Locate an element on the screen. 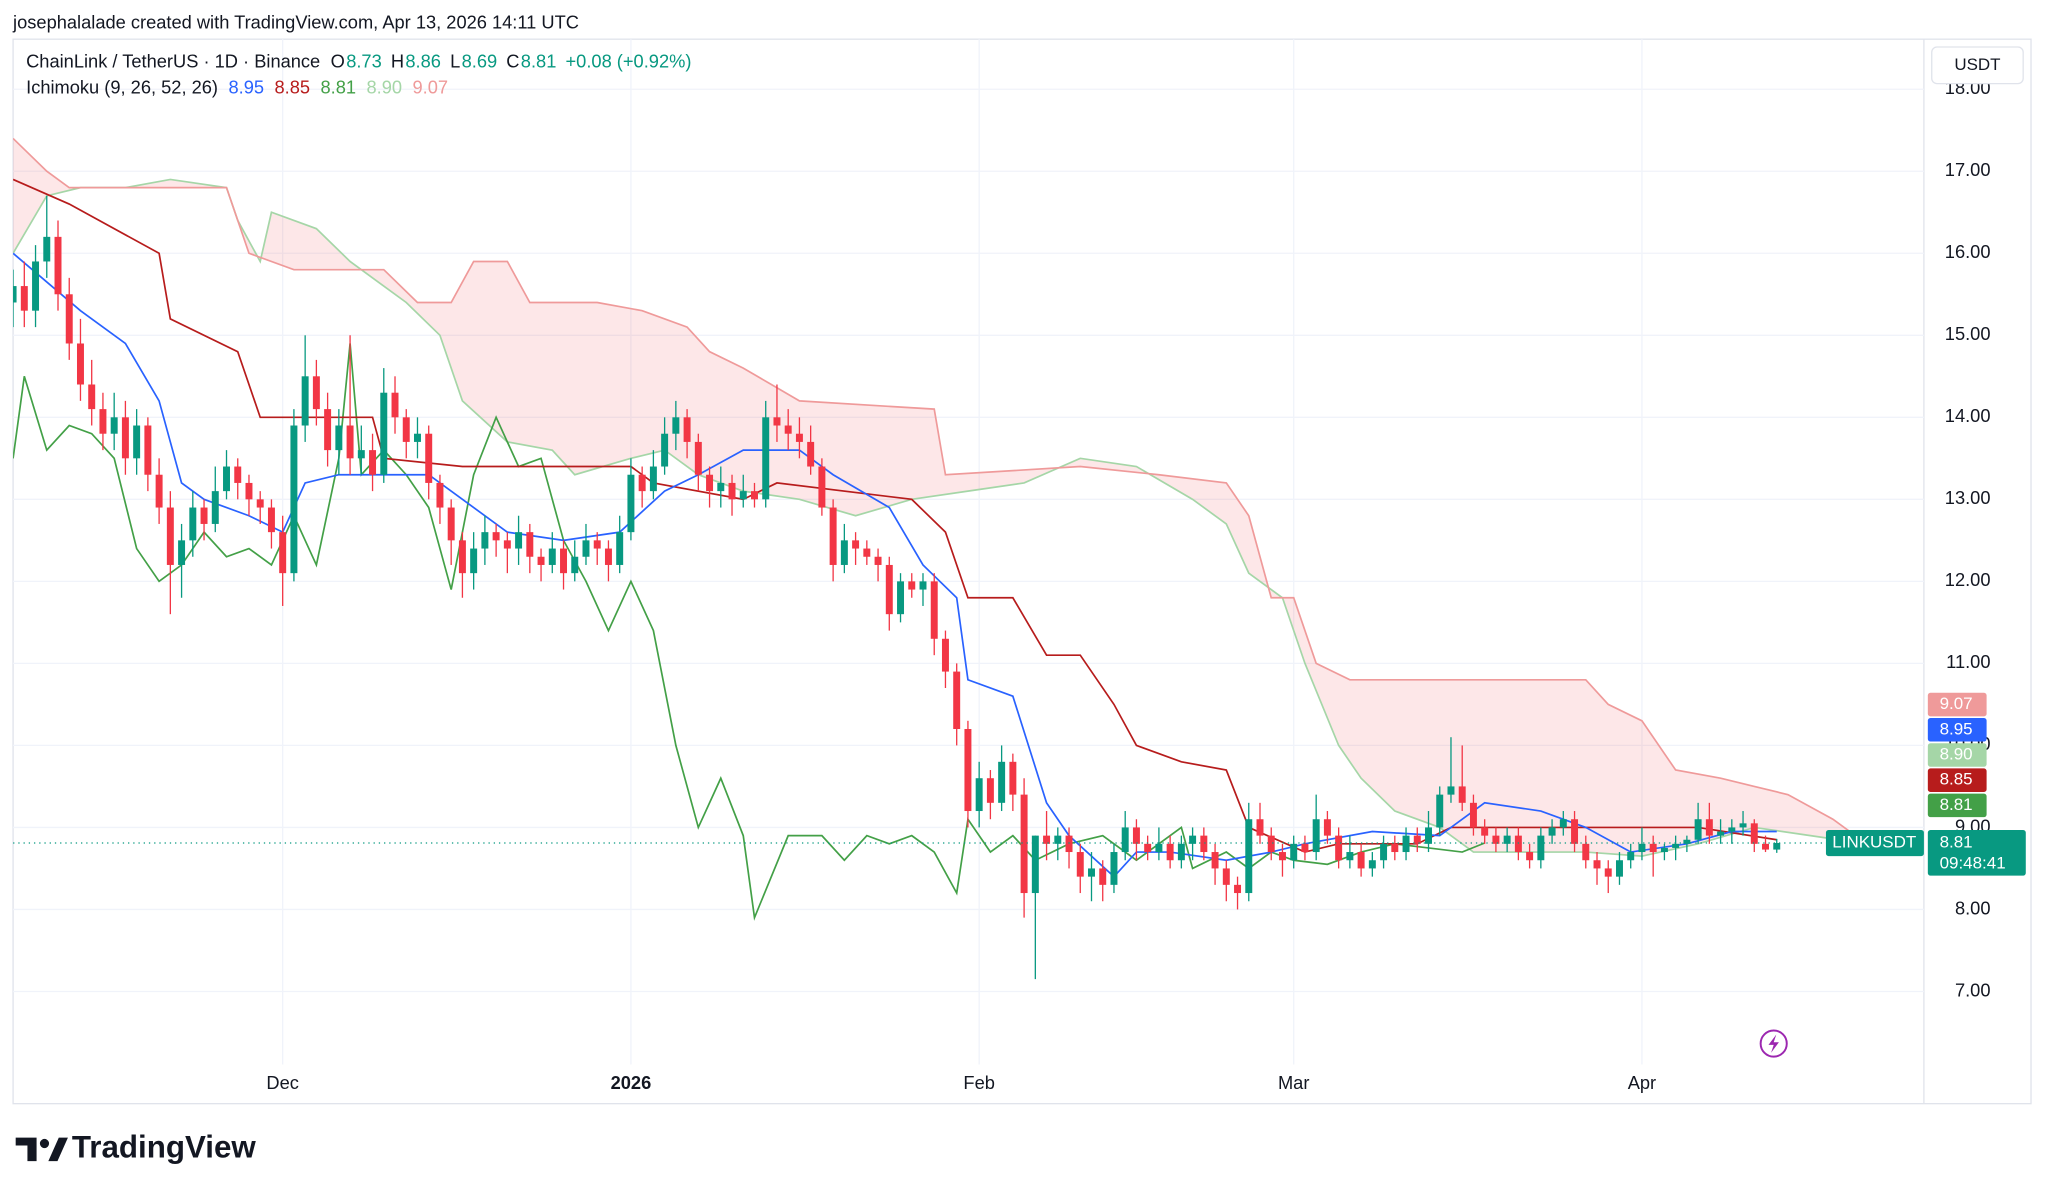  icon-bolt is located at coordinates (1773, 1043).